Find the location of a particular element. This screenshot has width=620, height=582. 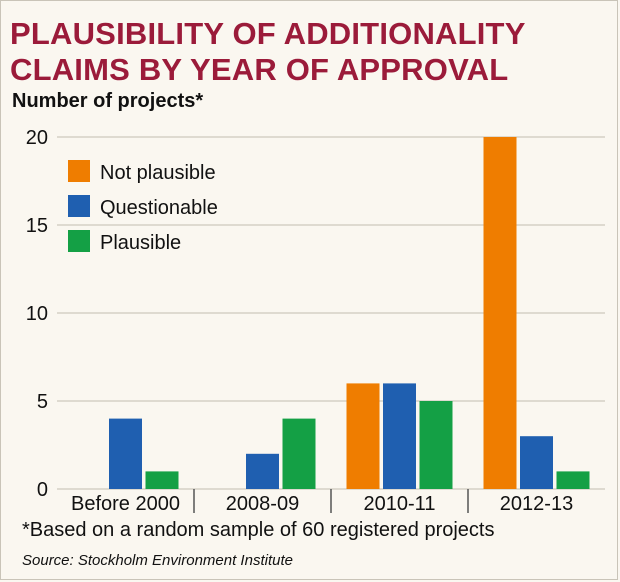

source-note: Source: Stockholm Environment Institute is located at coordinates (157, 560).